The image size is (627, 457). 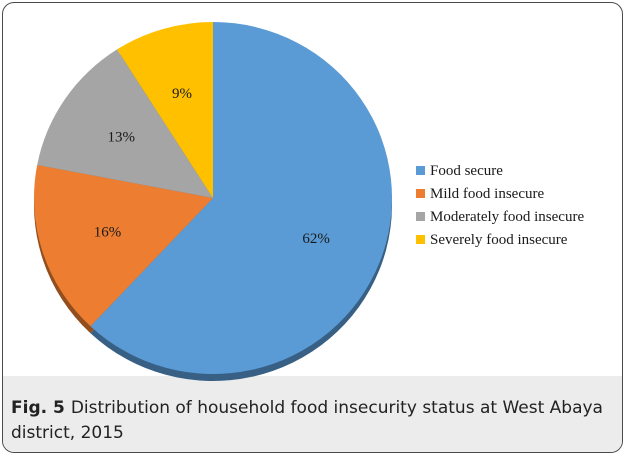 I want to click on legend-label-food-secure: Food secure, so click(x=466, y=171).